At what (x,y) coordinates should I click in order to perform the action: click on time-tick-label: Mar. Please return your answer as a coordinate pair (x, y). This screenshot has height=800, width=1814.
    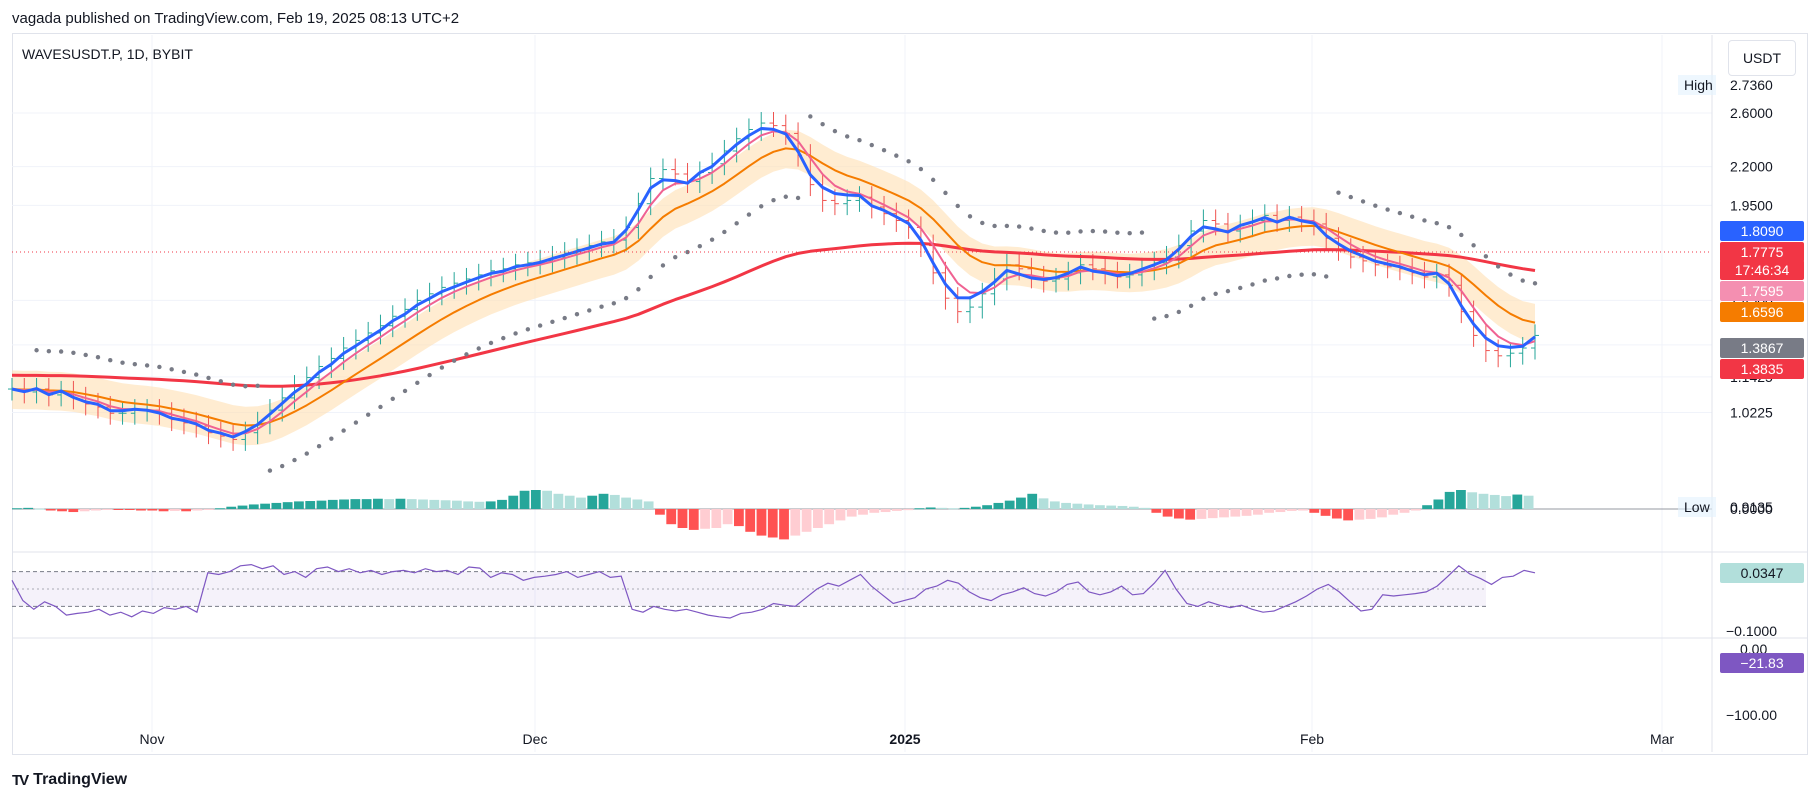
    Looking at the image, I should click on (1662, 739).